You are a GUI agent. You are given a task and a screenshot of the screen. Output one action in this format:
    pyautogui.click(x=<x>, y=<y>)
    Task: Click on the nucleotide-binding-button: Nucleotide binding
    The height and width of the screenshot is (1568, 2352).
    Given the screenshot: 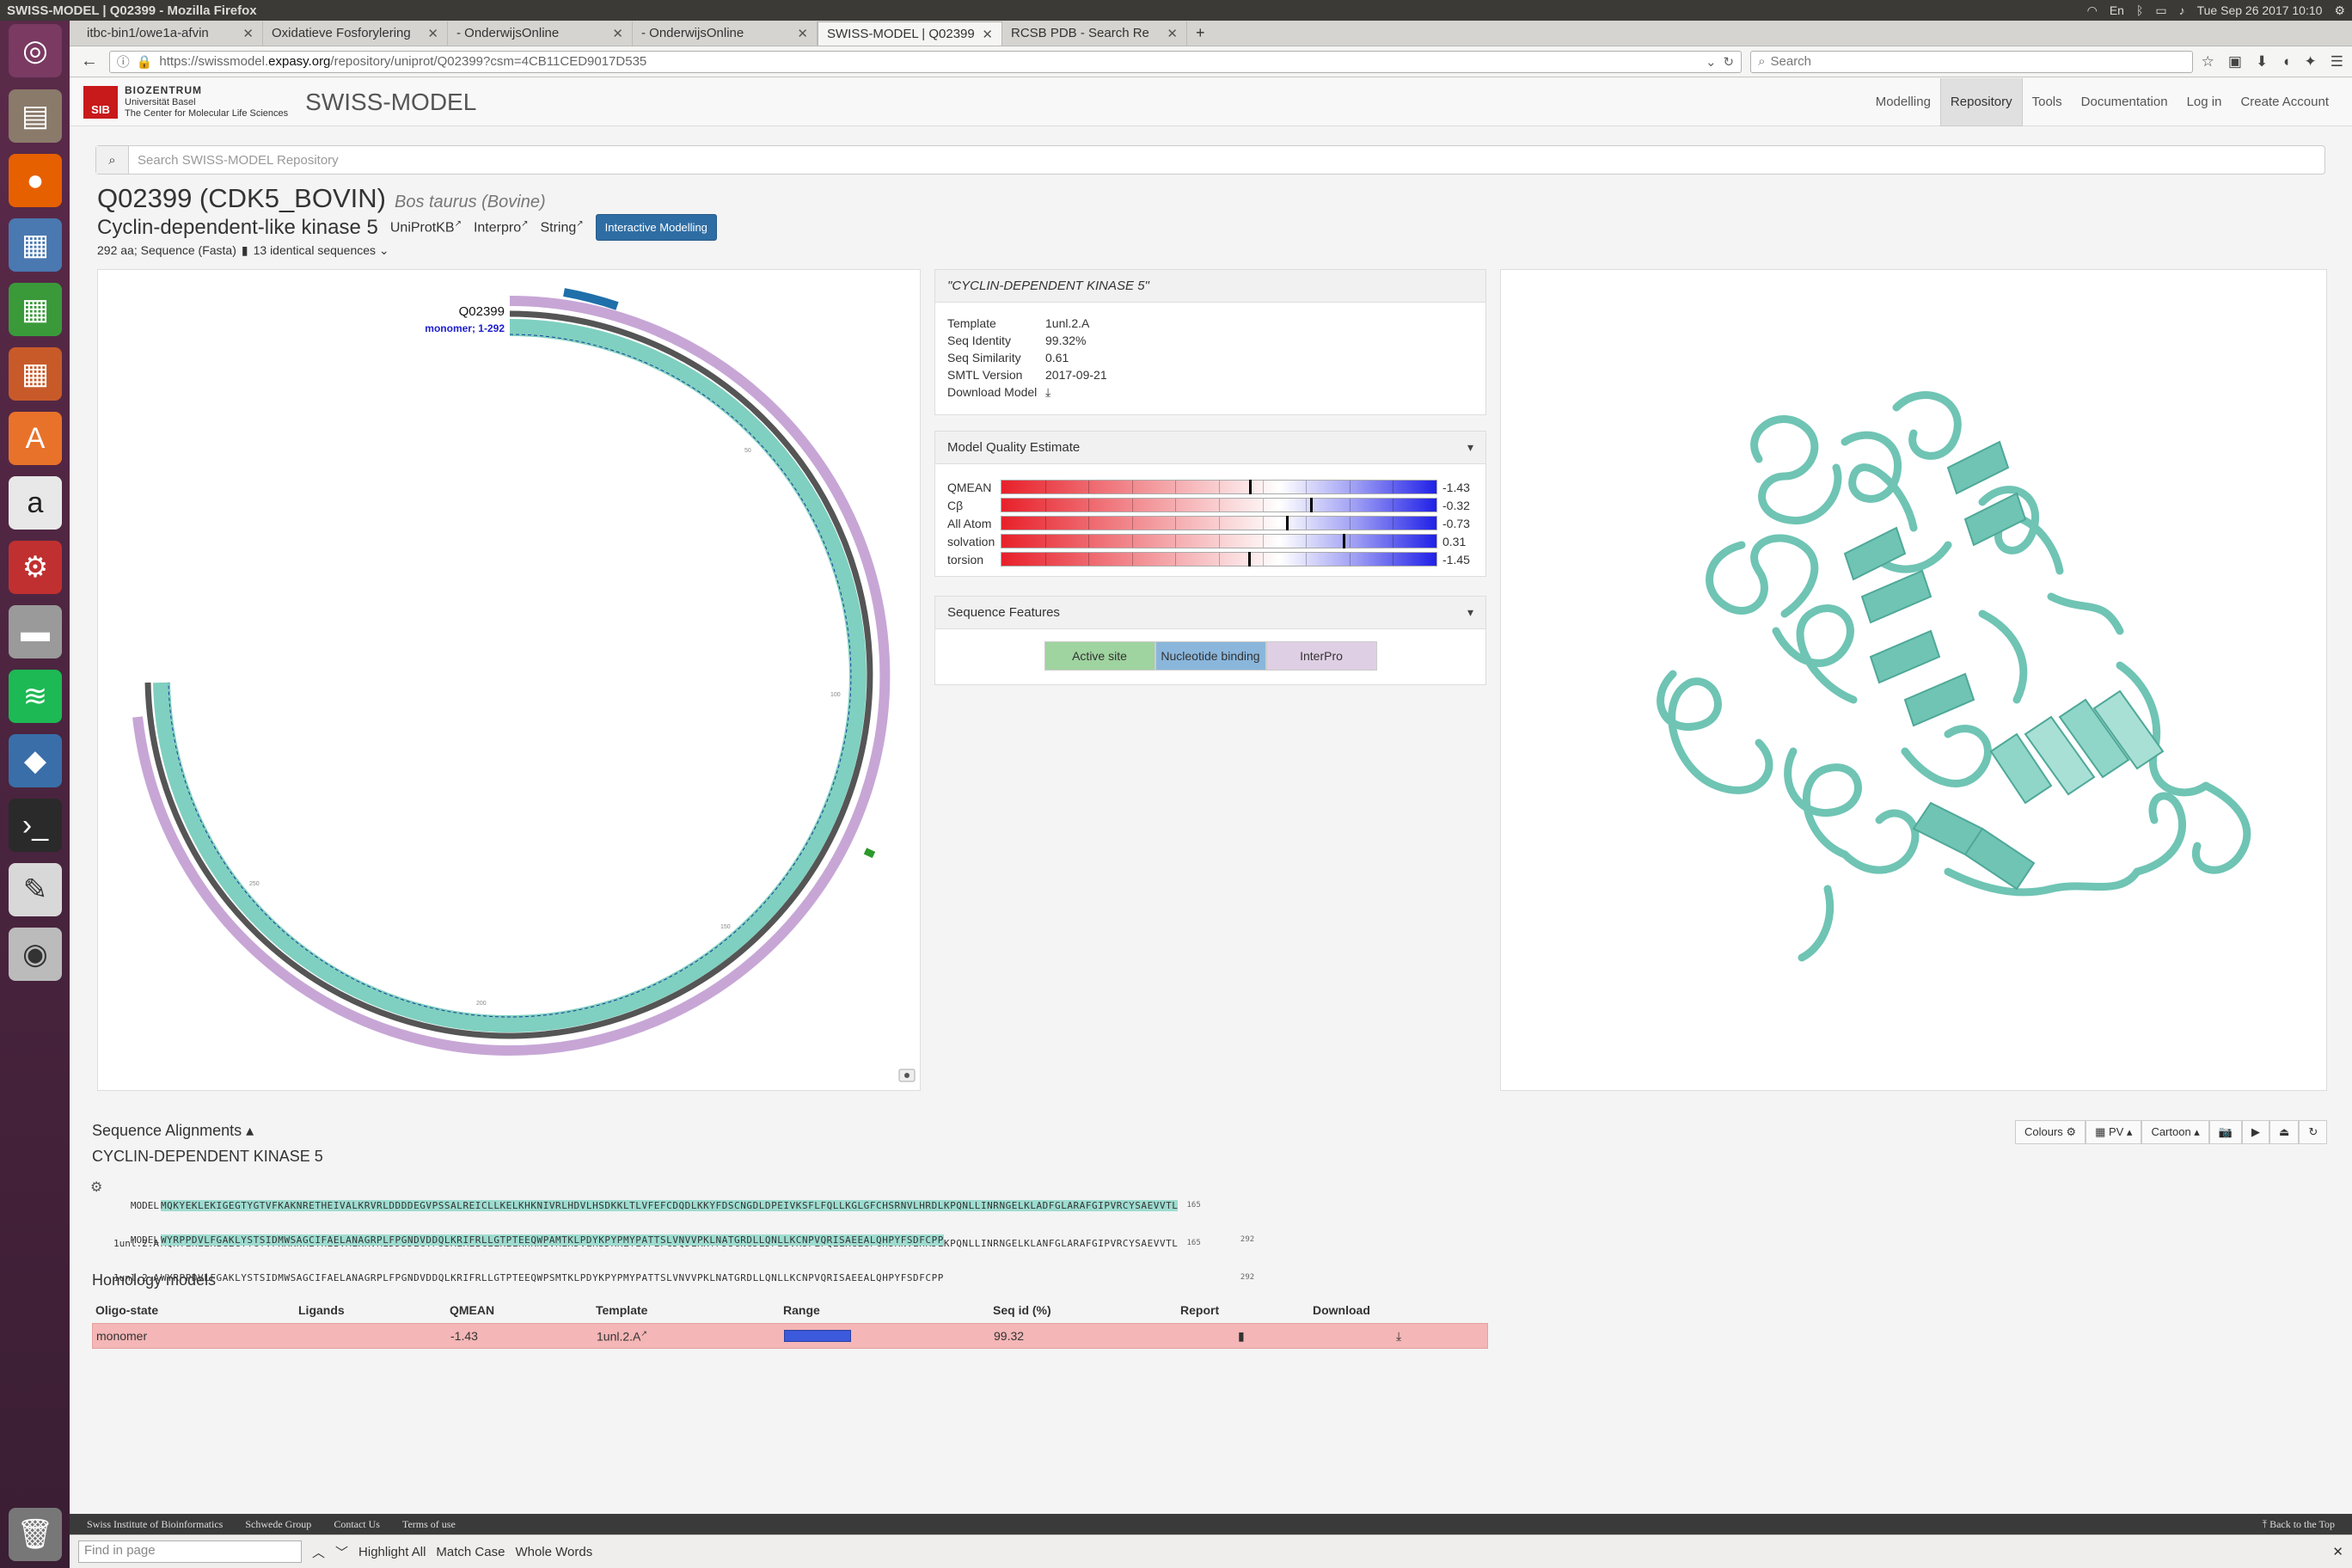 What is the action you would take?
    pyautogui.click(x=1210, y=656)
    